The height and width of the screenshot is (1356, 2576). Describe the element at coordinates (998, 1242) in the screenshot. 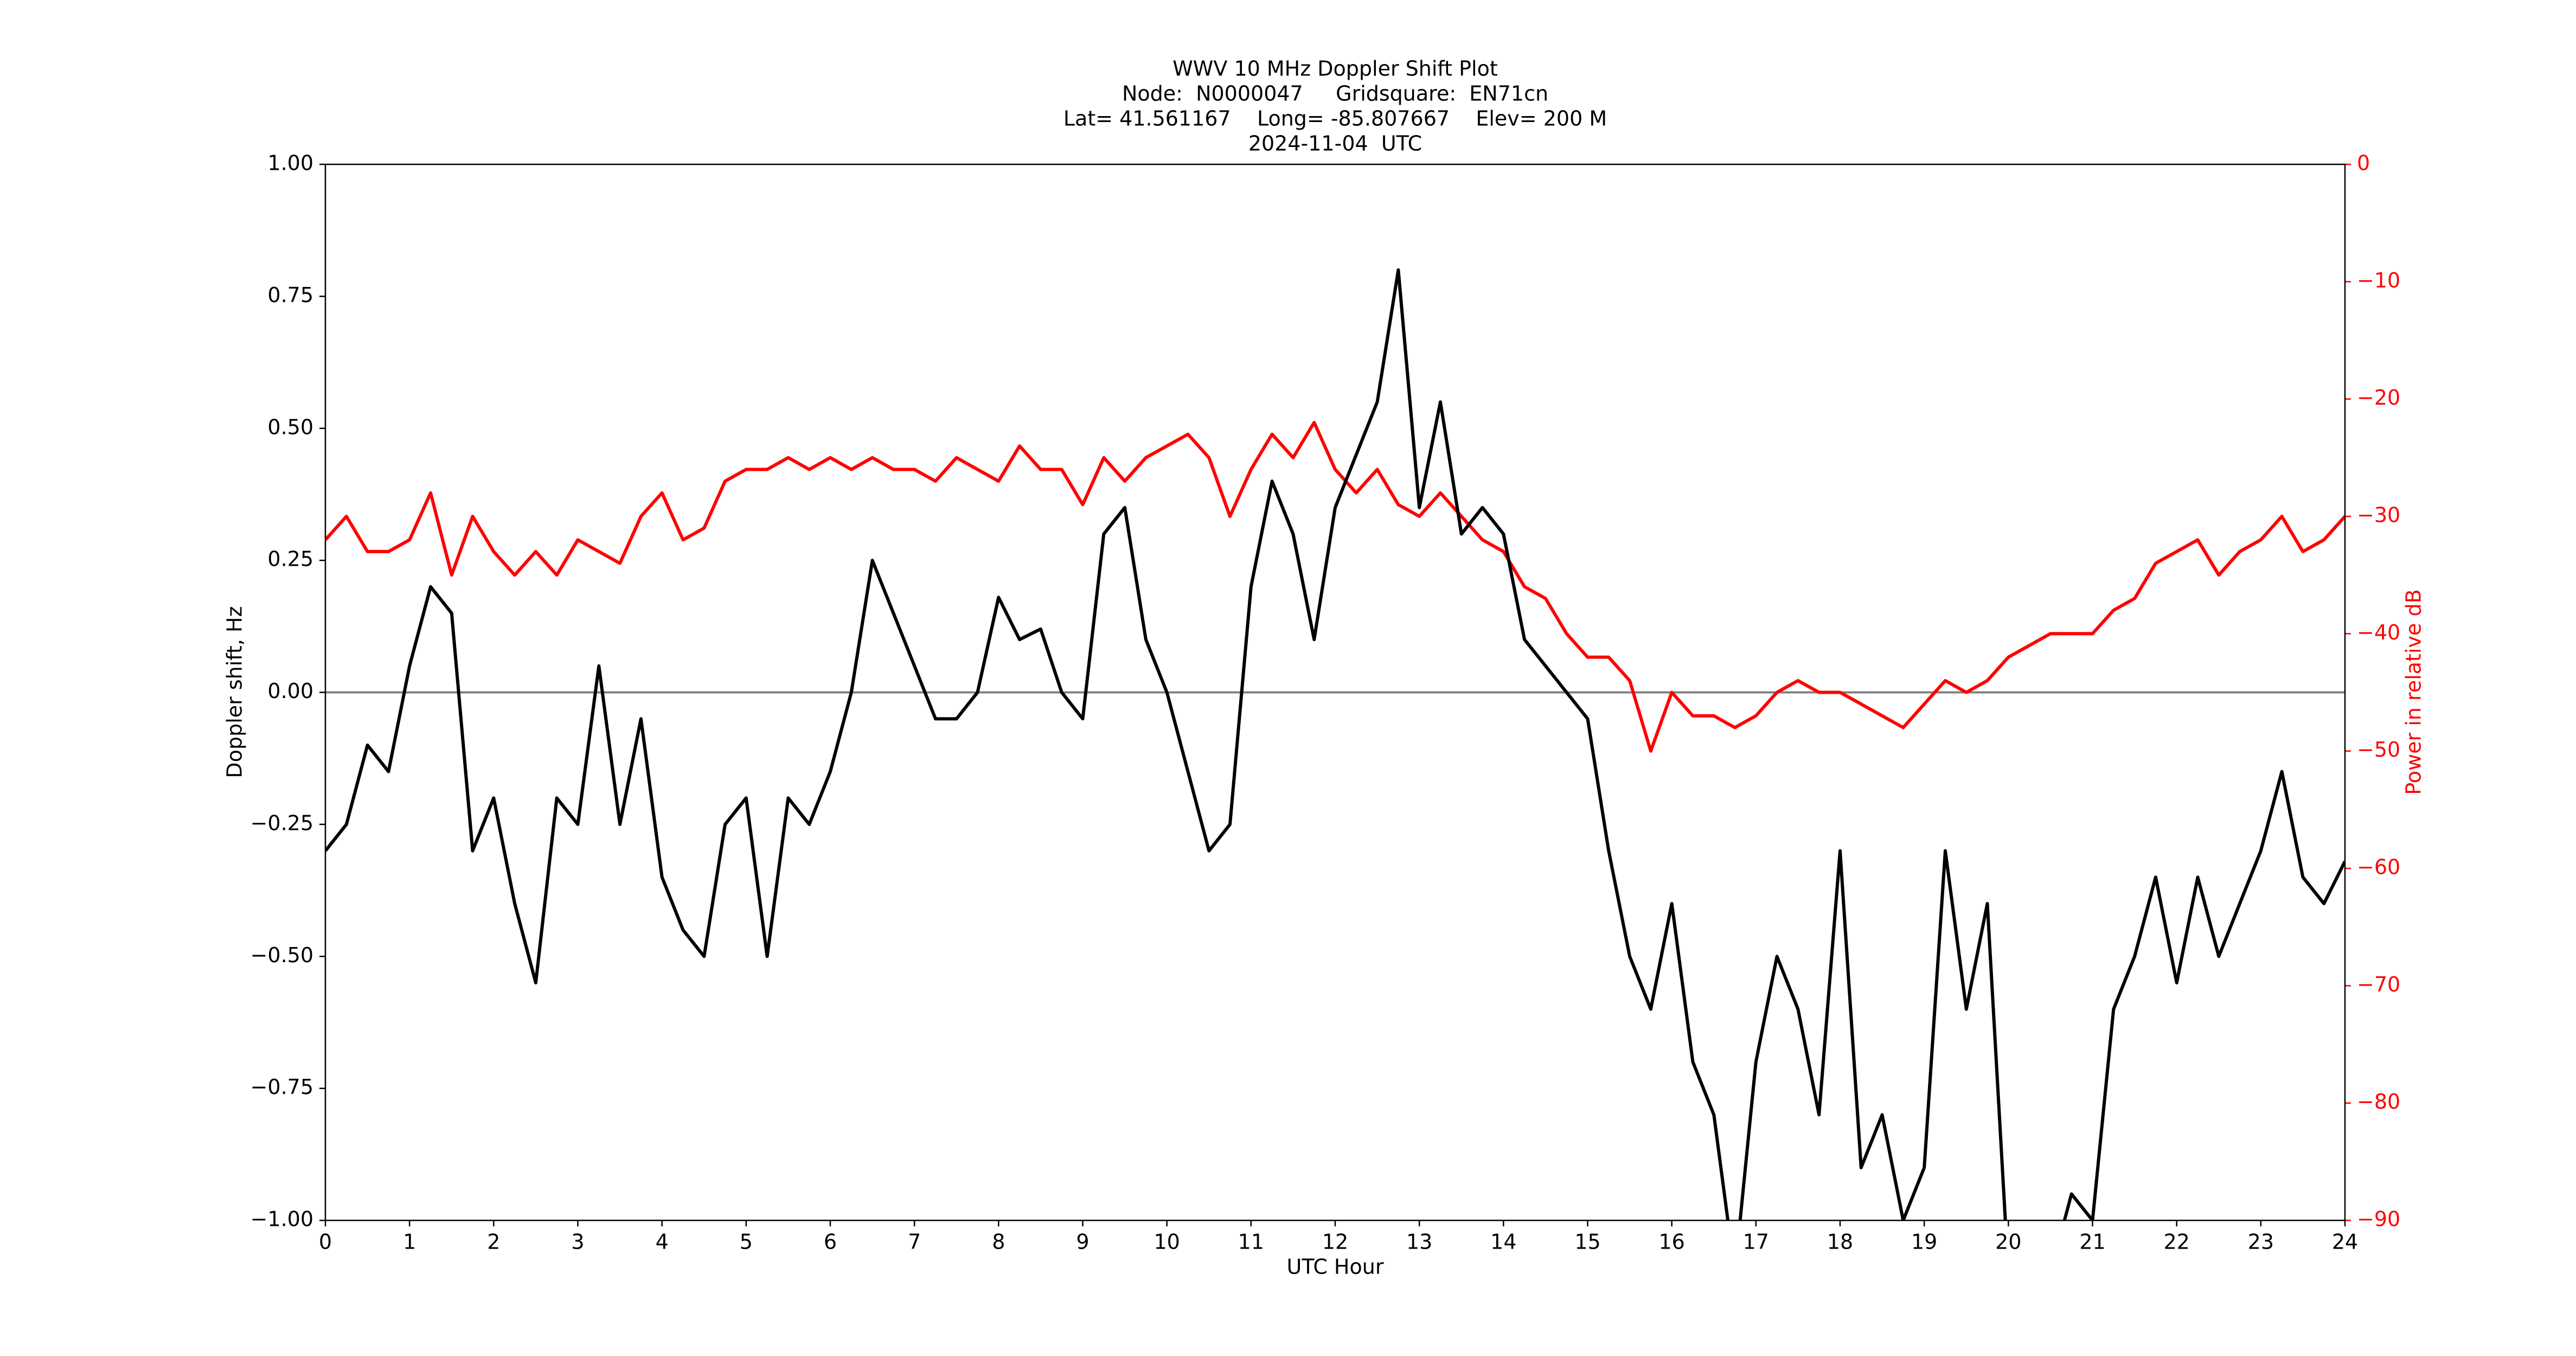

I see `x-tick-label: 8` at that location.